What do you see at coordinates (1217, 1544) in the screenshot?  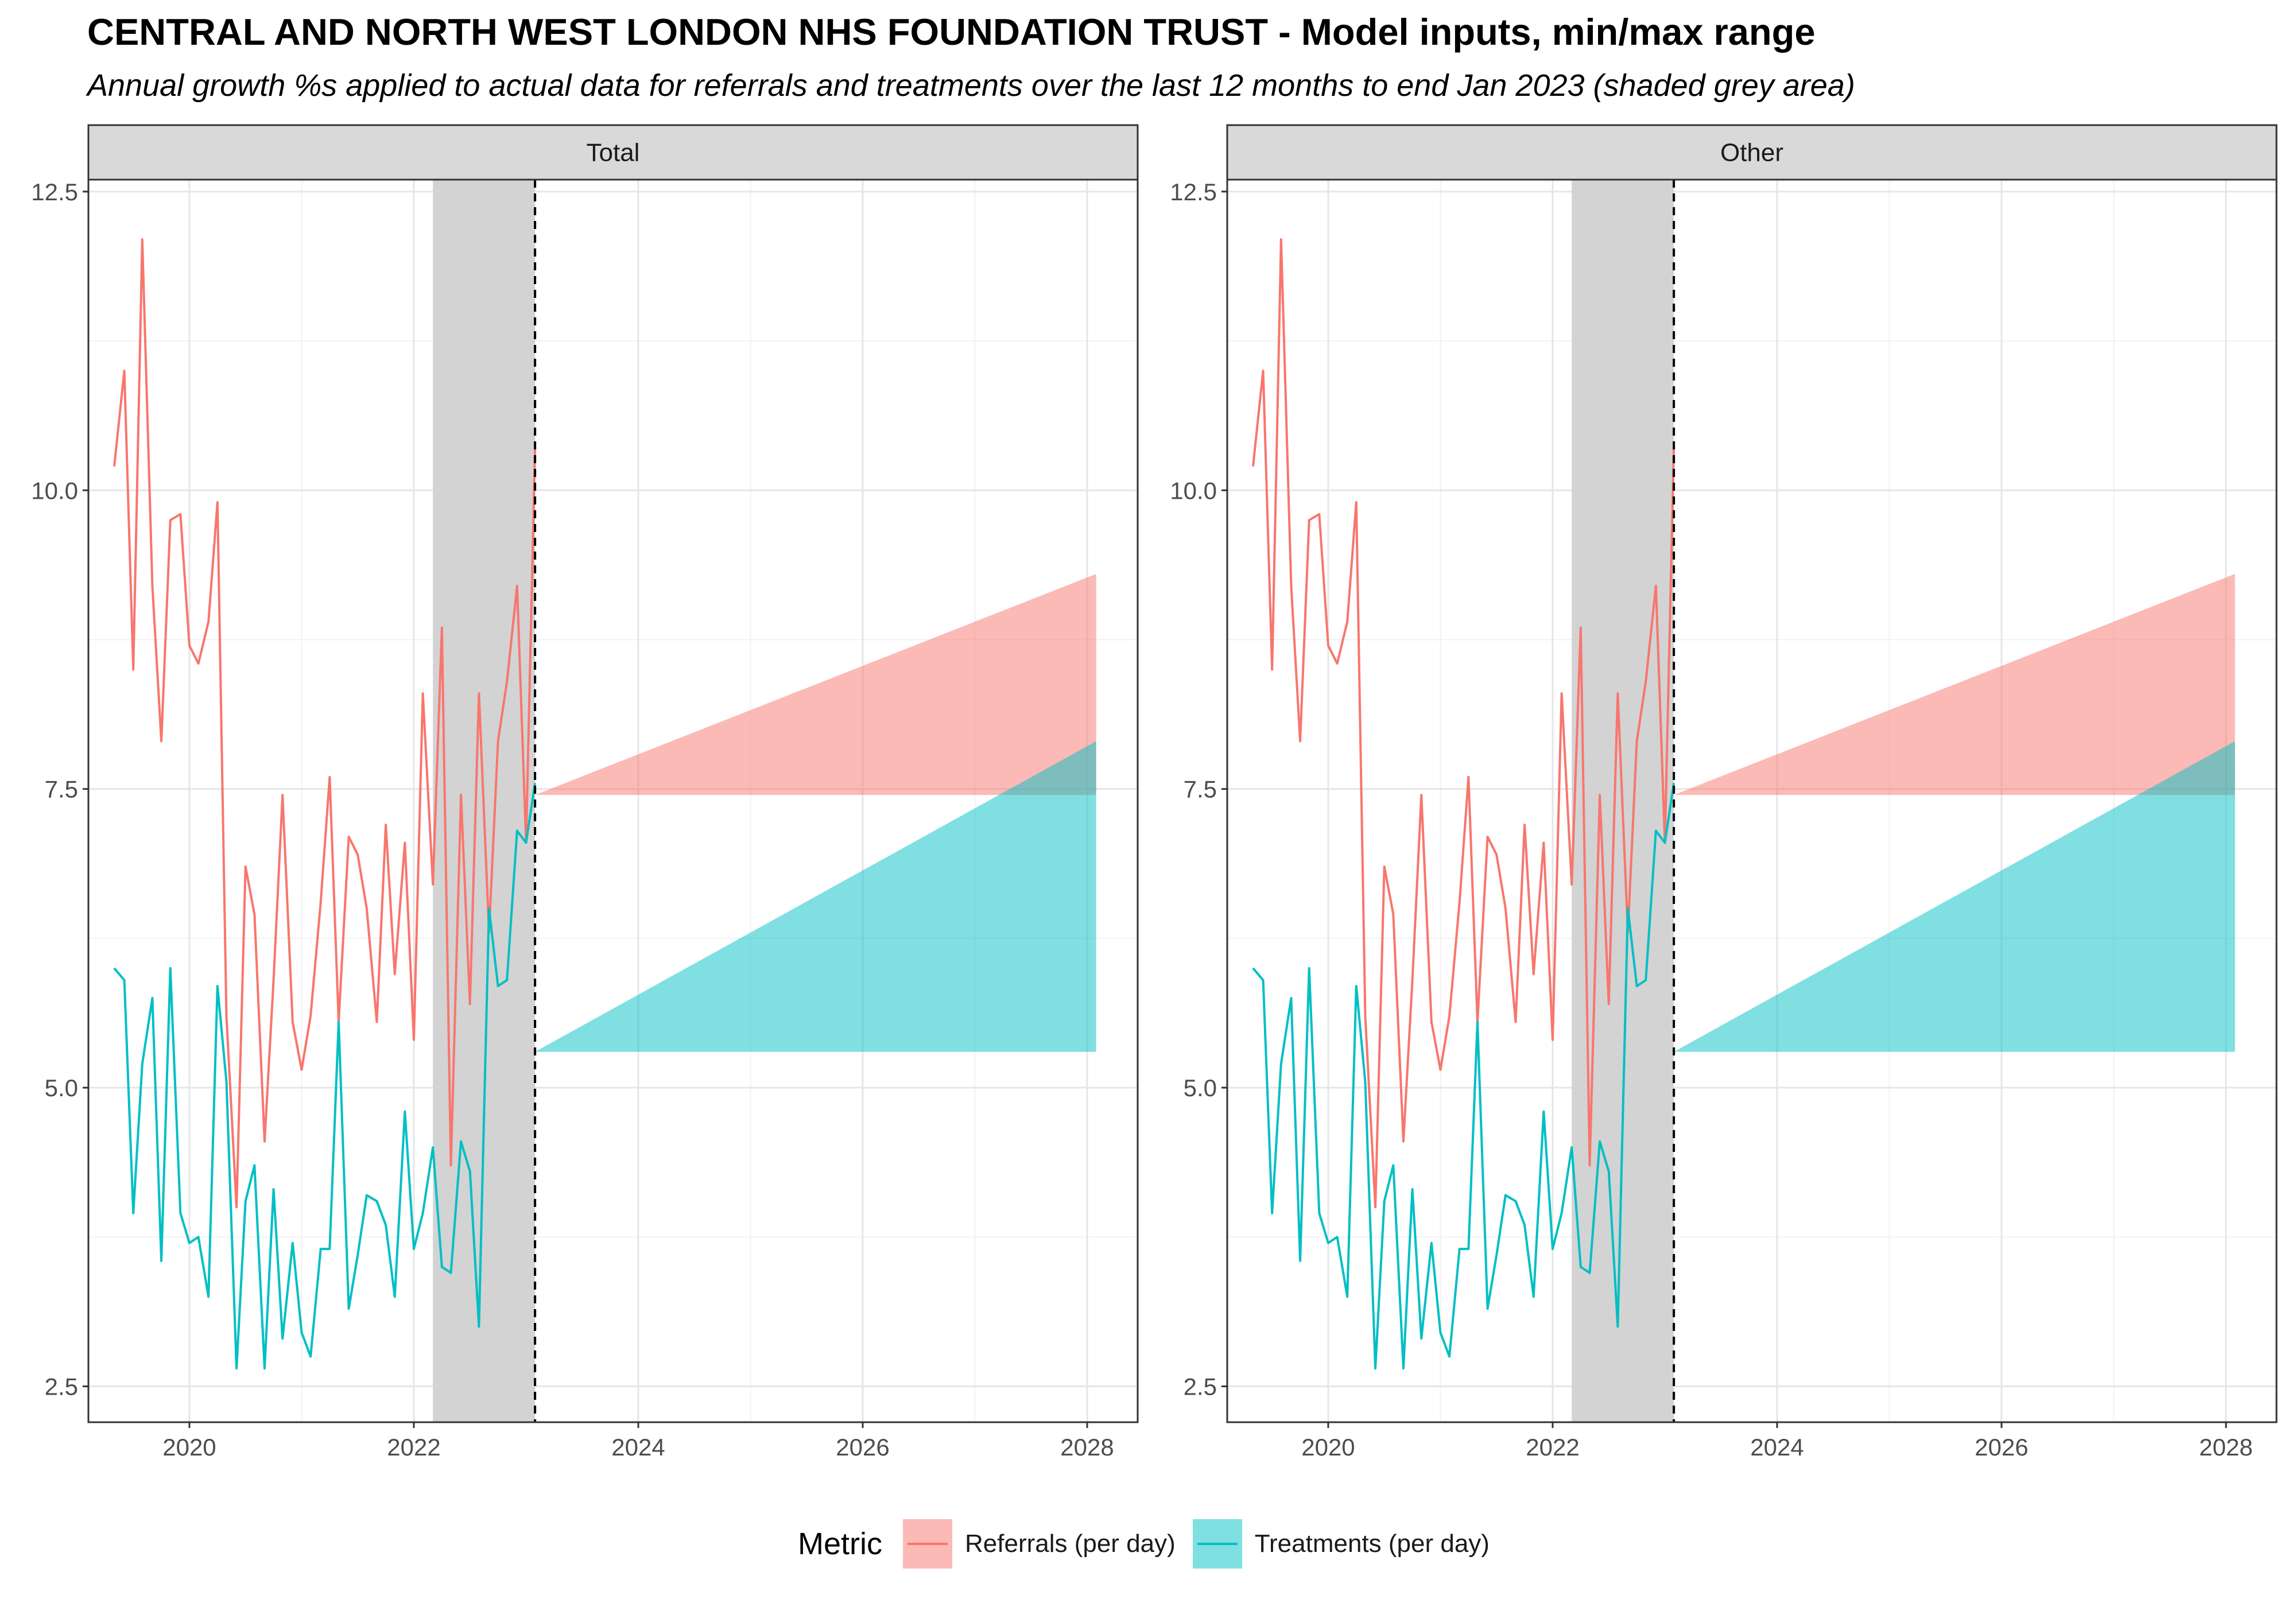 I see `legend-key-treatments` at bounding box center [1217, 1544].